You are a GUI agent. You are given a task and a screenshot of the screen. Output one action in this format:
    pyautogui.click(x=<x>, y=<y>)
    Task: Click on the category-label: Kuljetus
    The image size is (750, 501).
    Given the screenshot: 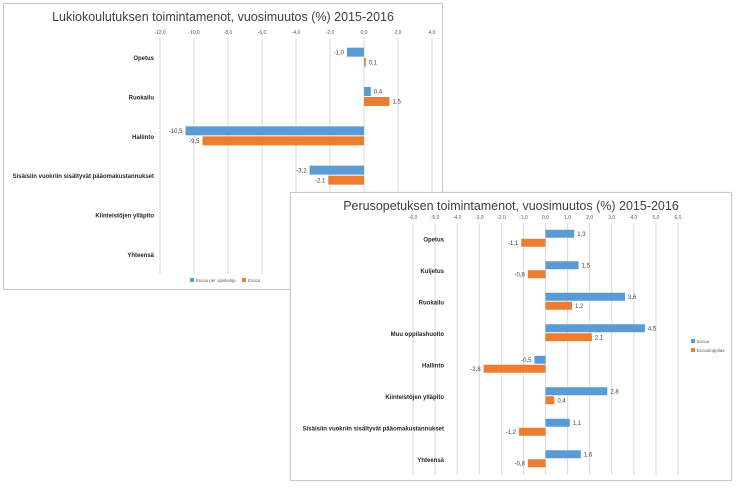 What is the action you would take?
    pyautogui.click(x=432, y=272)
    